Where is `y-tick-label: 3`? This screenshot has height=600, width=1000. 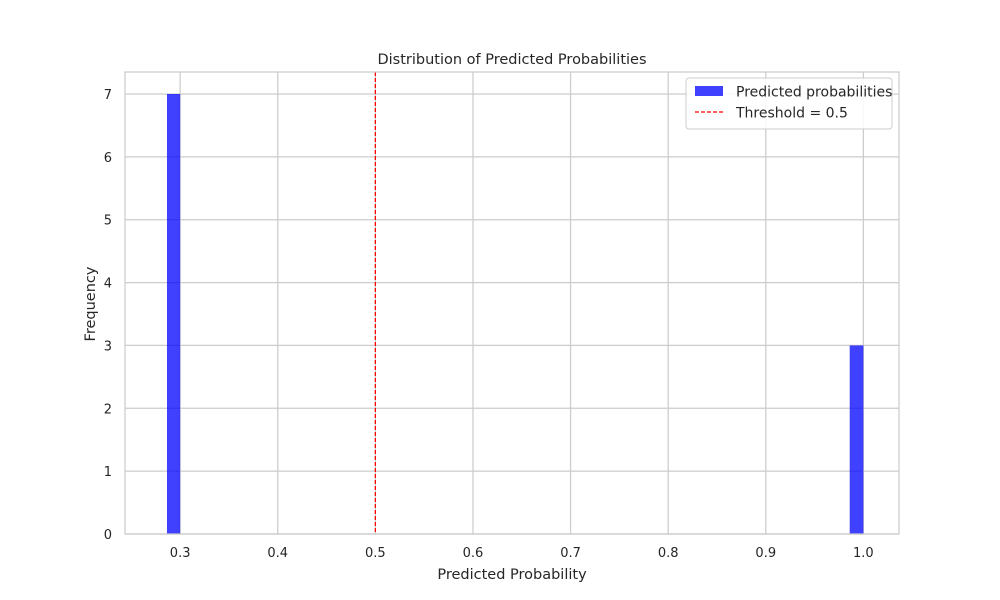 y-tick-label: 3 is located at coordinates (108, 346).